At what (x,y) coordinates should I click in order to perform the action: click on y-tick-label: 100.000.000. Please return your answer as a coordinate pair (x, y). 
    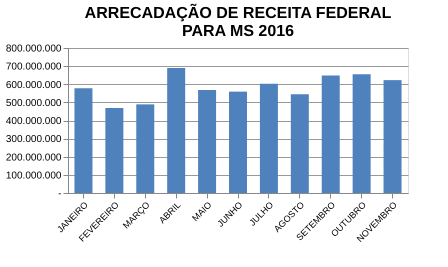
    Looking at the image, I should click on (34, 176).